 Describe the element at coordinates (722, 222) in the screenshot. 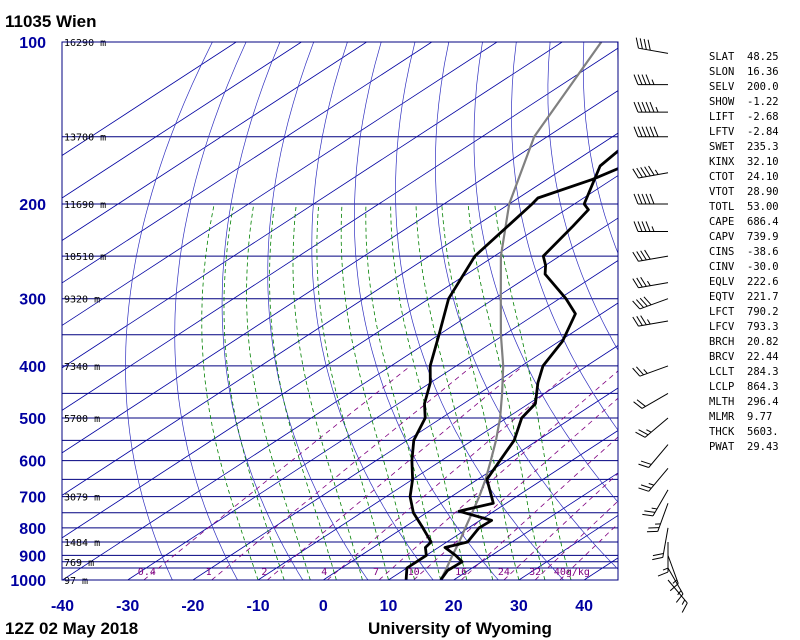

I see `index-name: CAPE` at that location.